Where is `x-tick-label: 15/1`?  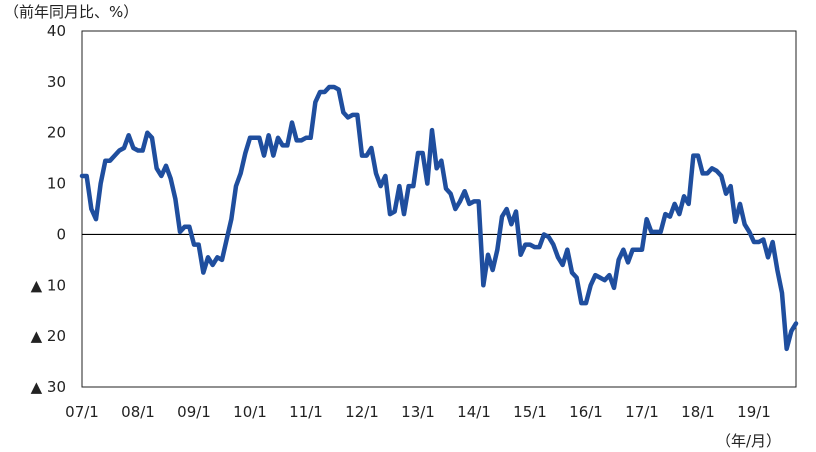 x-tick-label: 15/1 is located at coordinates (530, 412).